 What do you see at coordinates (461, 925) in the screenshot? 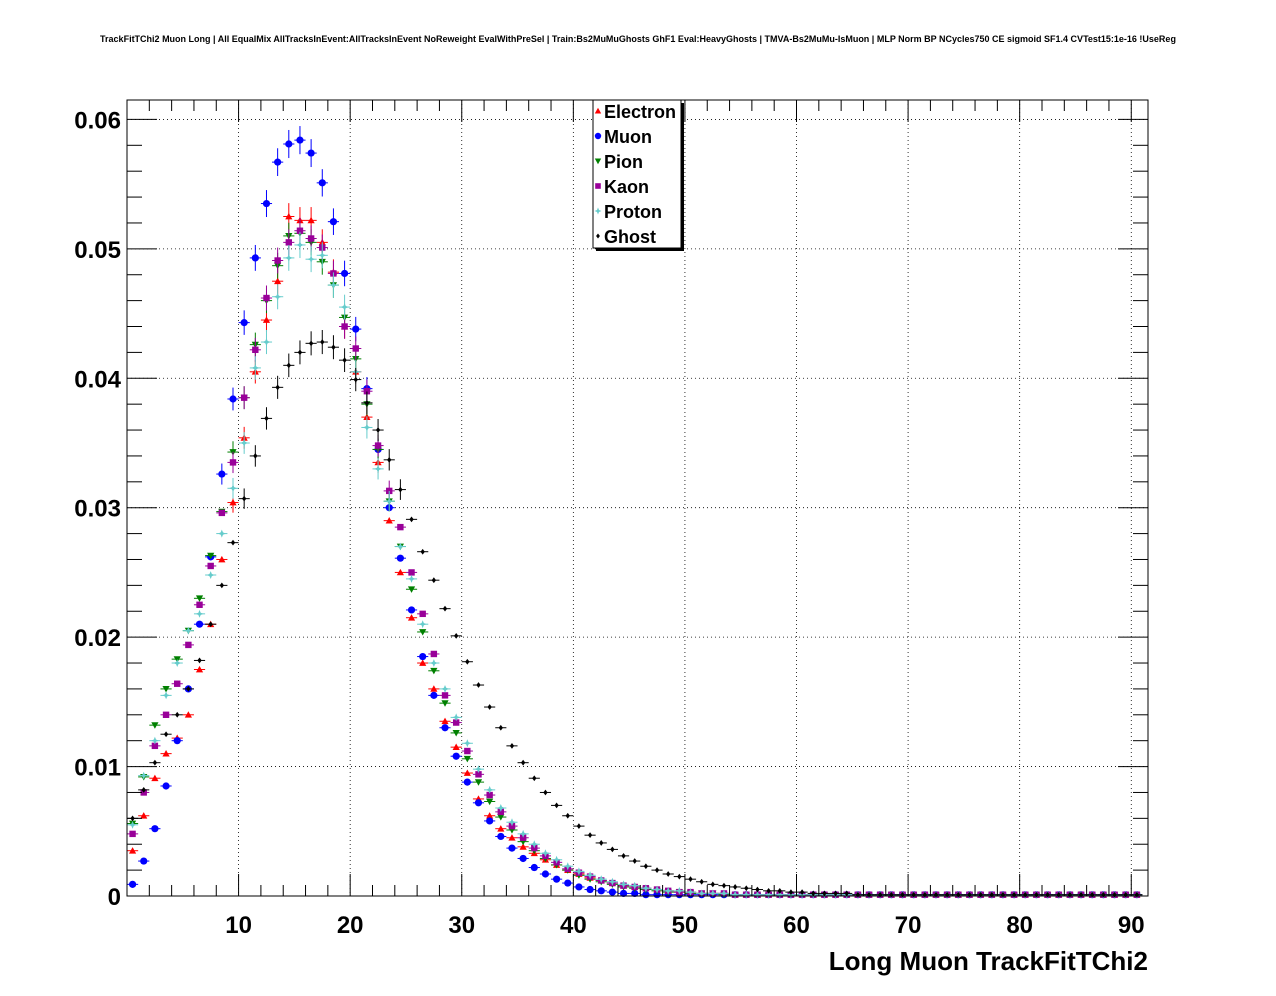
I see `x-tick-label: 30` at bounding box center [461, 925].